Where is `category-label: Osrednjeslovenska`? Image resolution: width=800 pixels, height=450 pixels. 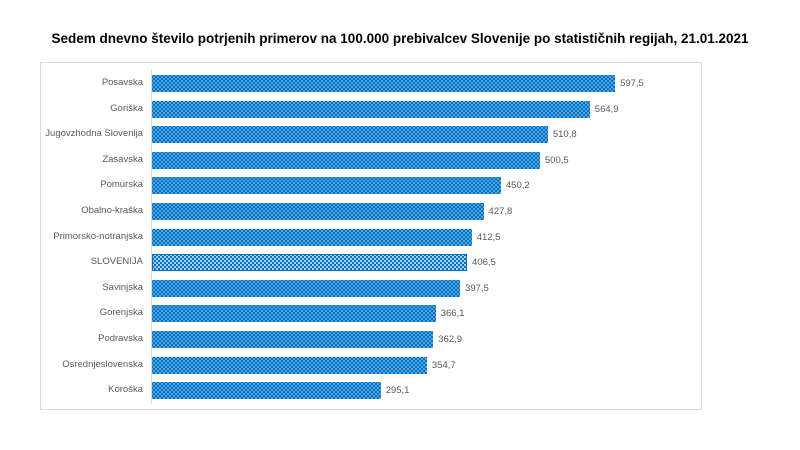 category-label: Osrednjeslovenska is located at coordinates (102, 364).